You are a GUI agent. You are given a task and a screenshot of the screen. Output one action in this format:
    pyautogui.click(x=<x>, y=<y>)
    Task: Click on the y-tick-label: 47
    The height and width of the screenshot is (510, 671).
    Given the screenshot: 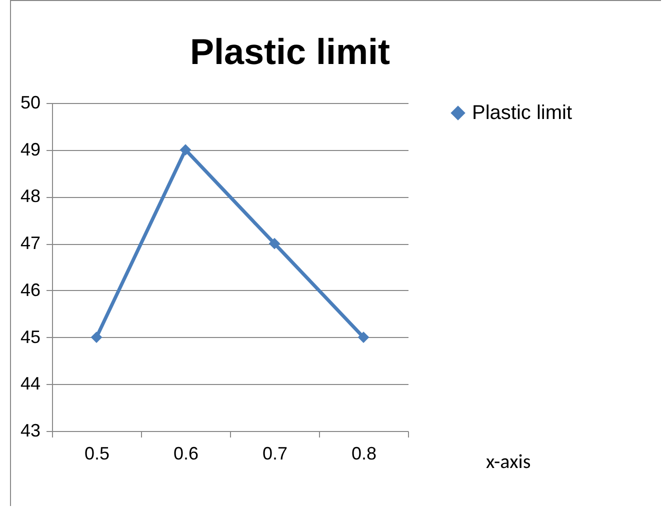 What is the action you would take?
    pyautogui.click(x=30, y=243)
    